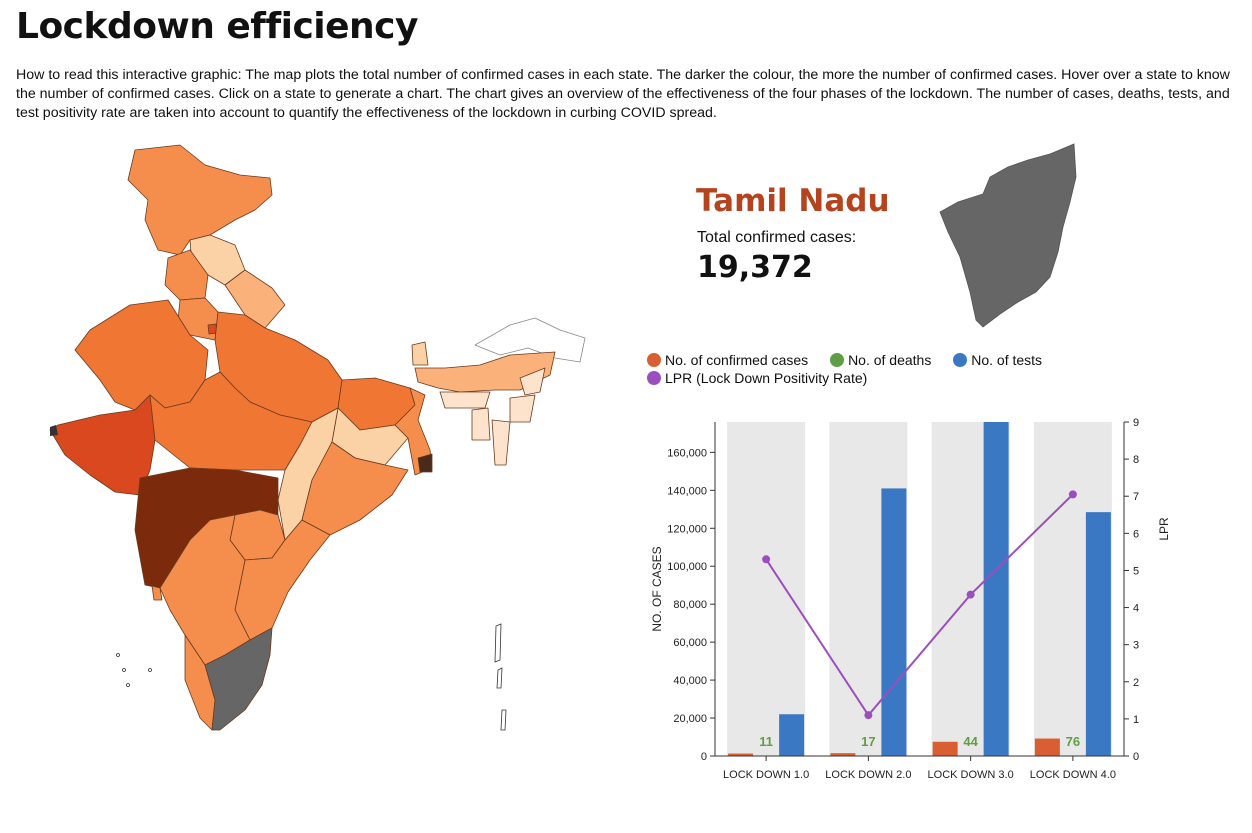 The image size is (1252, 833). I want to click on state-manipur, so click(522, 408).